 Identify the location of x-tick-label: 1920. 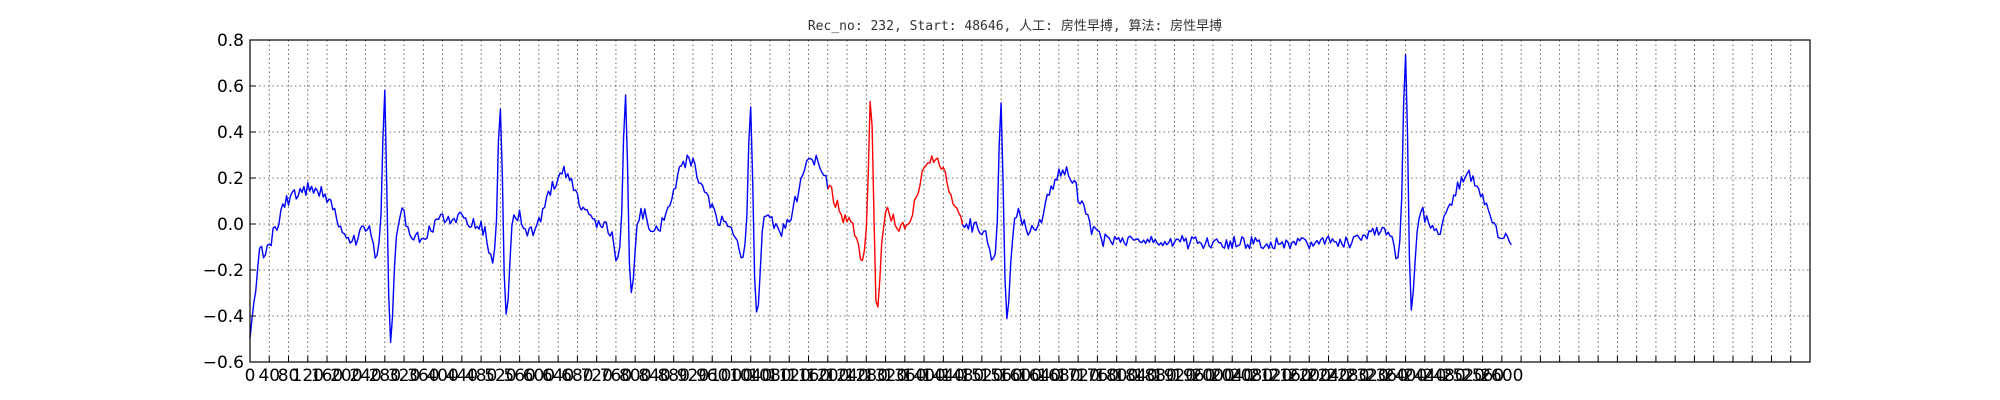
(1174, 376).